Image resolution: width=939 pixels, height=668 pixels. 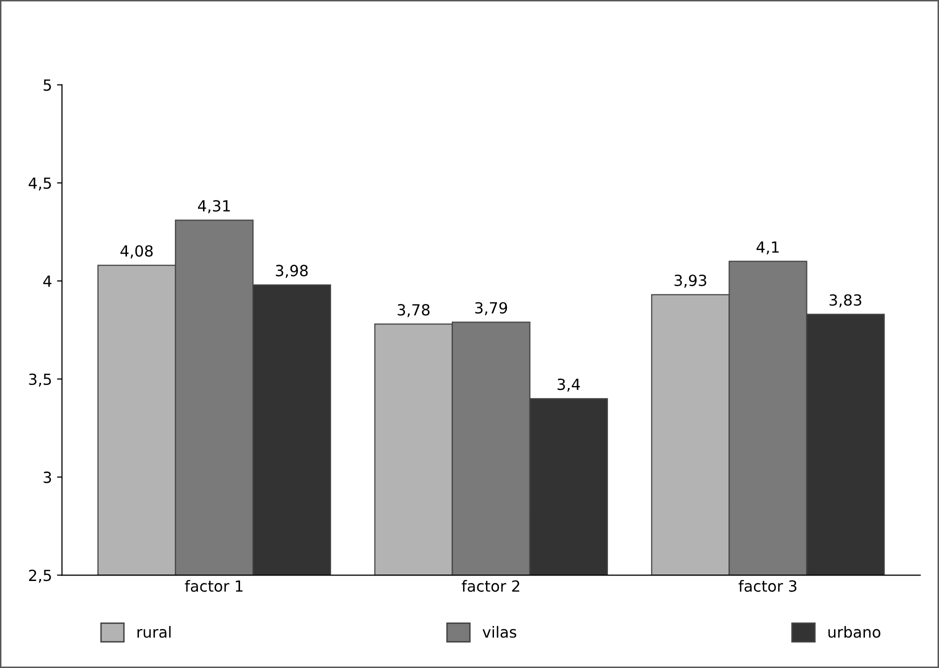 I want to click on legend-label: rural, so click(x=154, y=632).